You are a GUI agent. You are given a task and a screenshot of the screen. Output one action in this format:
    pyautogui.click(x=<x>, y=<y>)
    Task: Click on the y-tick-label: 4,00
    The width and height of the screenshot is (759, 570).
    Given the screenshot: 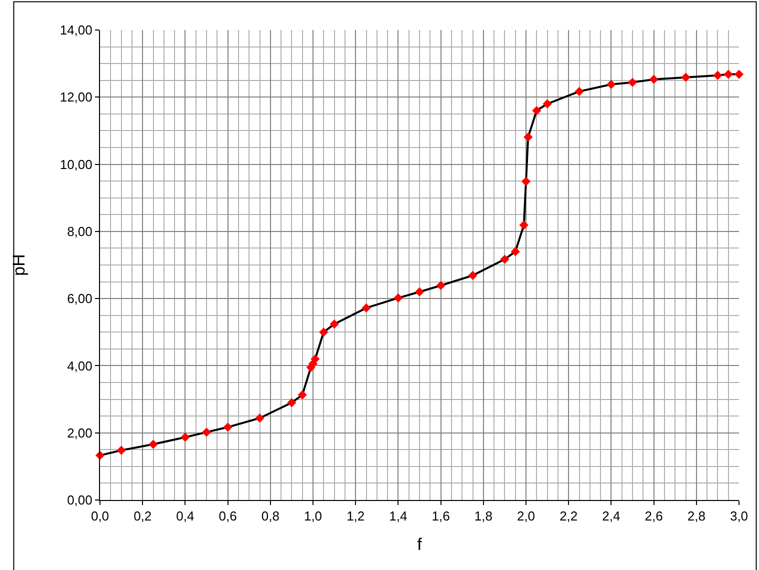 What is the action you would take?
    pyautogui.click(x=79, y=366)
    